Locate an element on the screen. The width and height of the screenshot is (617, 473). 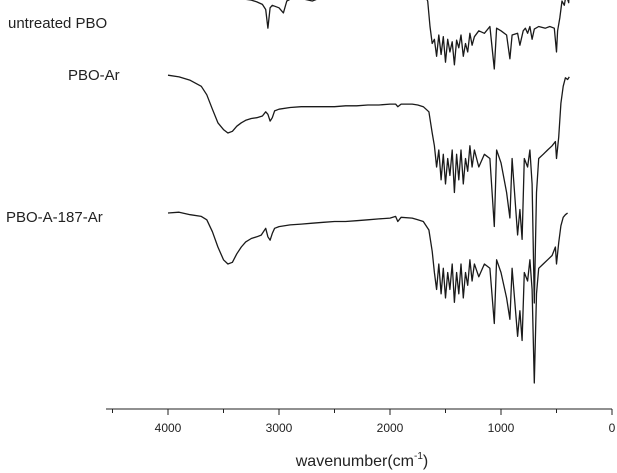
x-tick-label-1000: 1000 is located at coordinates (501, 428).